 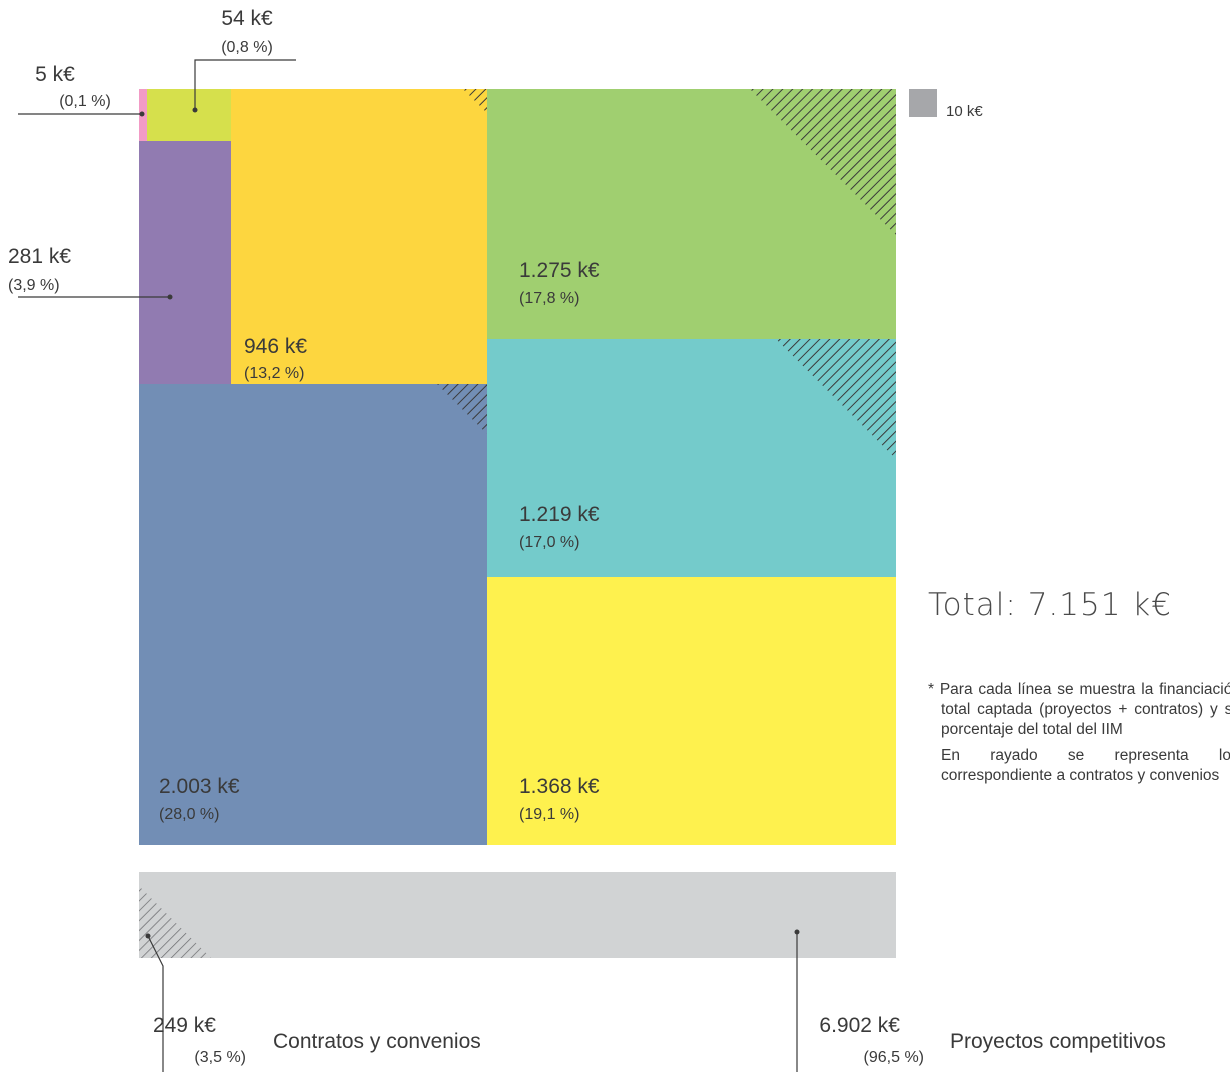 What do you see at coordinates (894, 1057) in the screenshot?
I see `split-pct-label-1: (96,5 %)` at bounding box center [894, 1057].